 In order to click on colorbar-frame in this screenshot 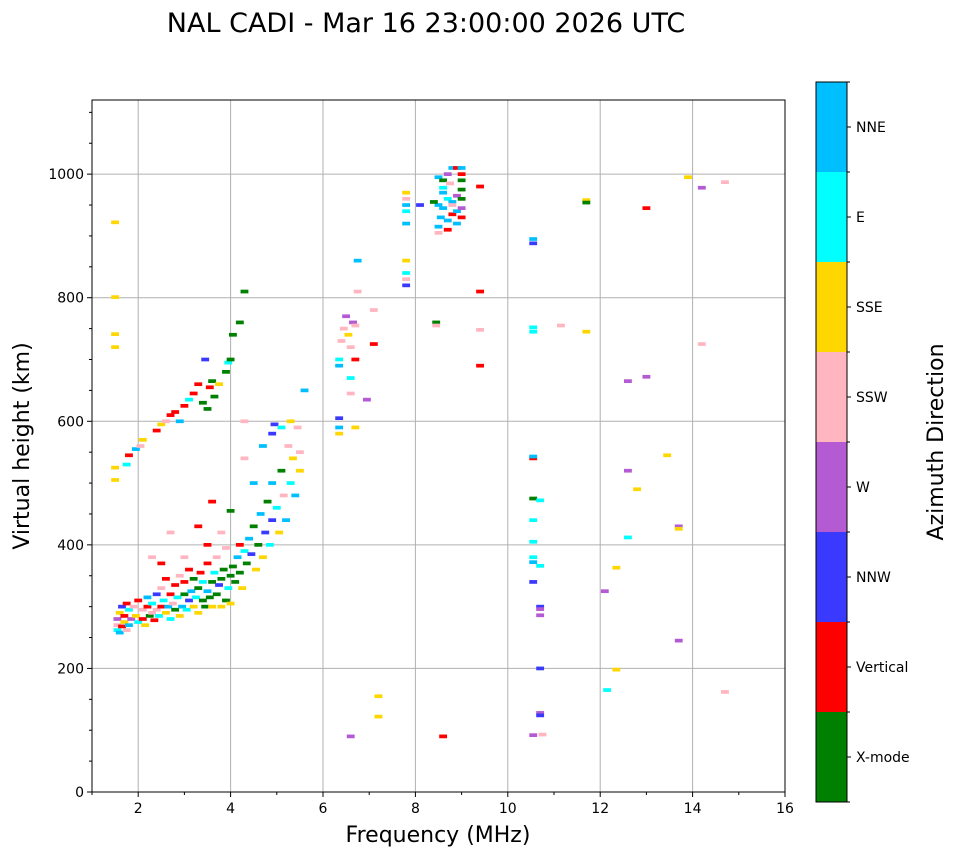, I will do `click(831, 442)`.